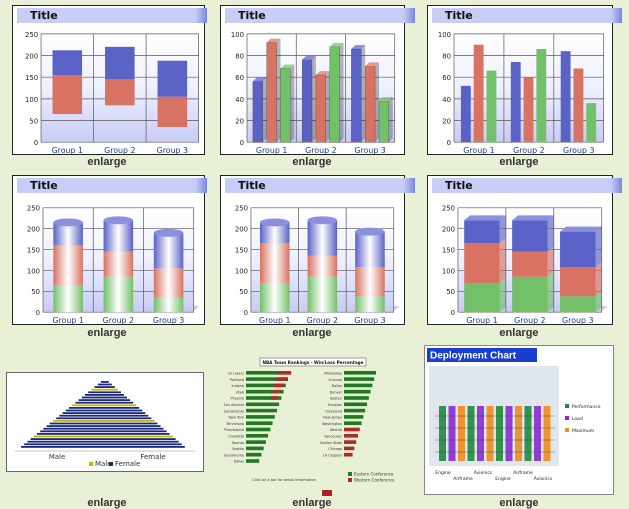 The image size is (629, 509). I want to click on legend-label: Maximum, so click(583, 431).